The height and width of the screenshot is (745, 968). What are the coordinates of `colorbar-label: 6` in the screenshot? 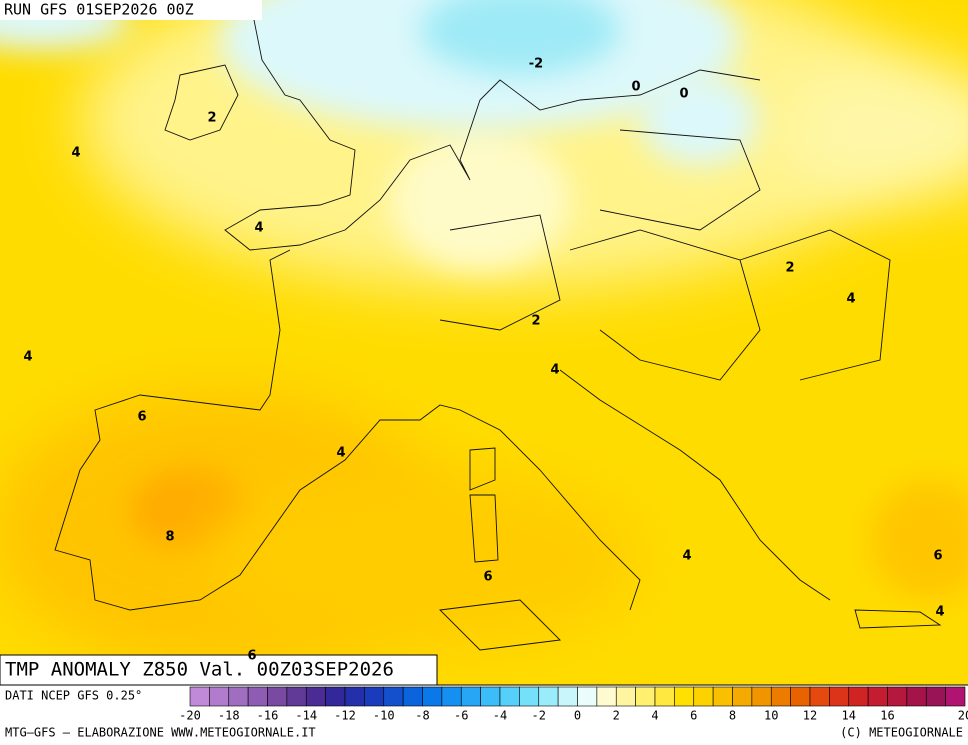 It's located at (693, 716).